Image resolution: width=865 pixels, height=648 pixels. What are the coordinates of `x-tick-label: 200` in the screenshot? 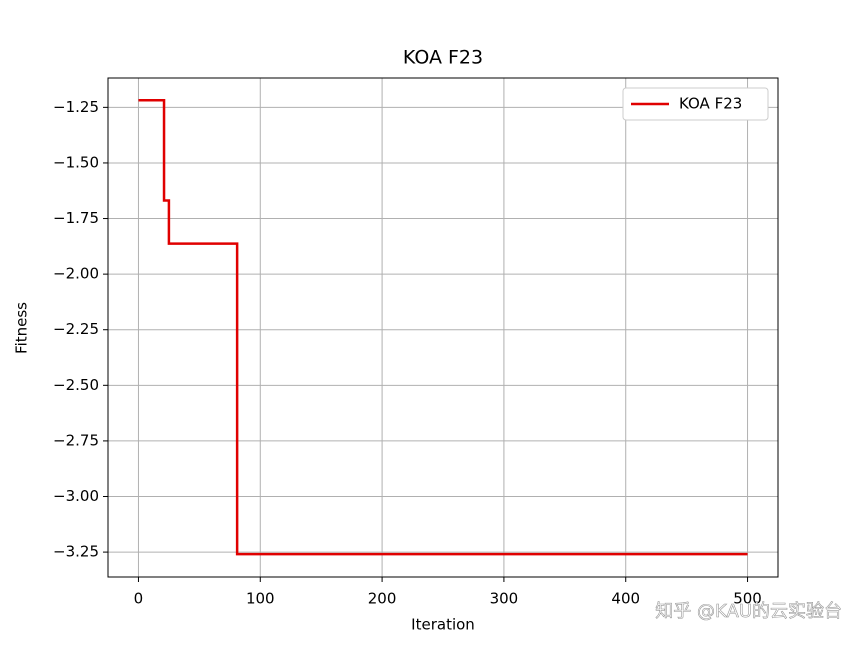 It's located at (382, 599).